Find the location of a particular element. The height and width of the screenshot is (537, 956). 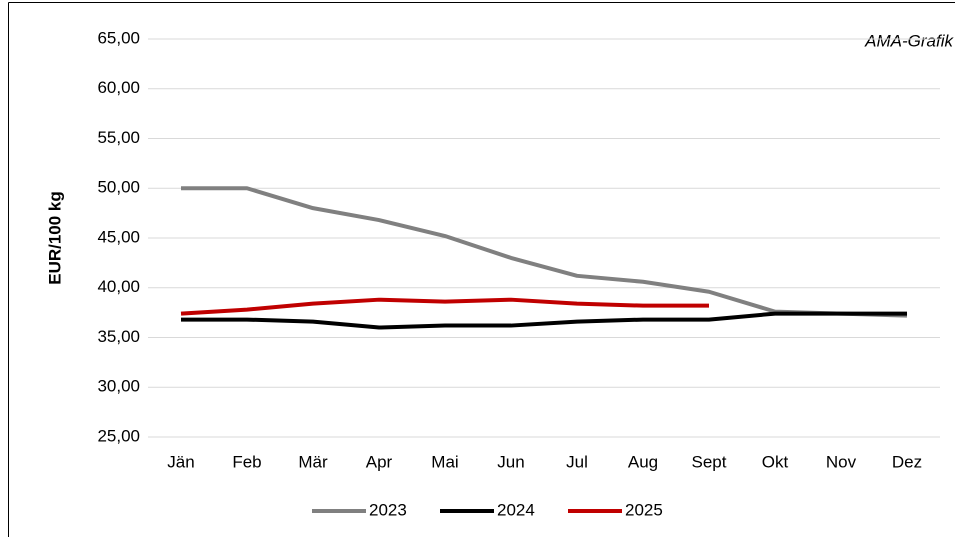

x-tick-label: Mai is located at coordinates (444, 461).